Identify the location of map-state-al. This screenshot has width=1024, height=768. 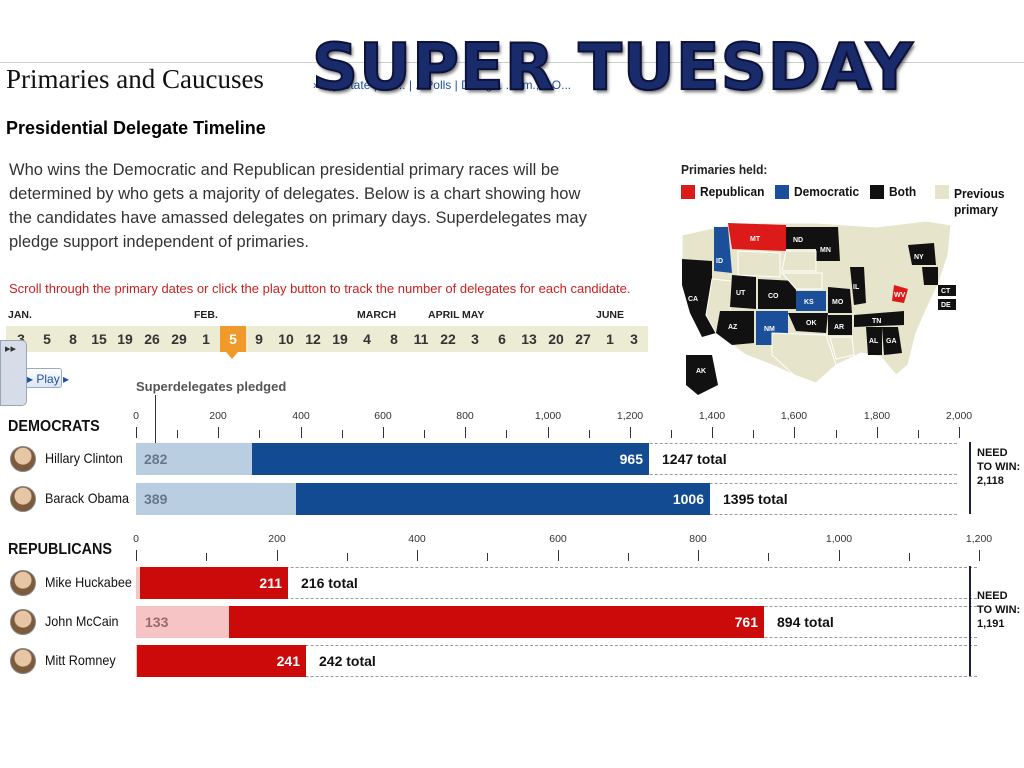
(874, 341).